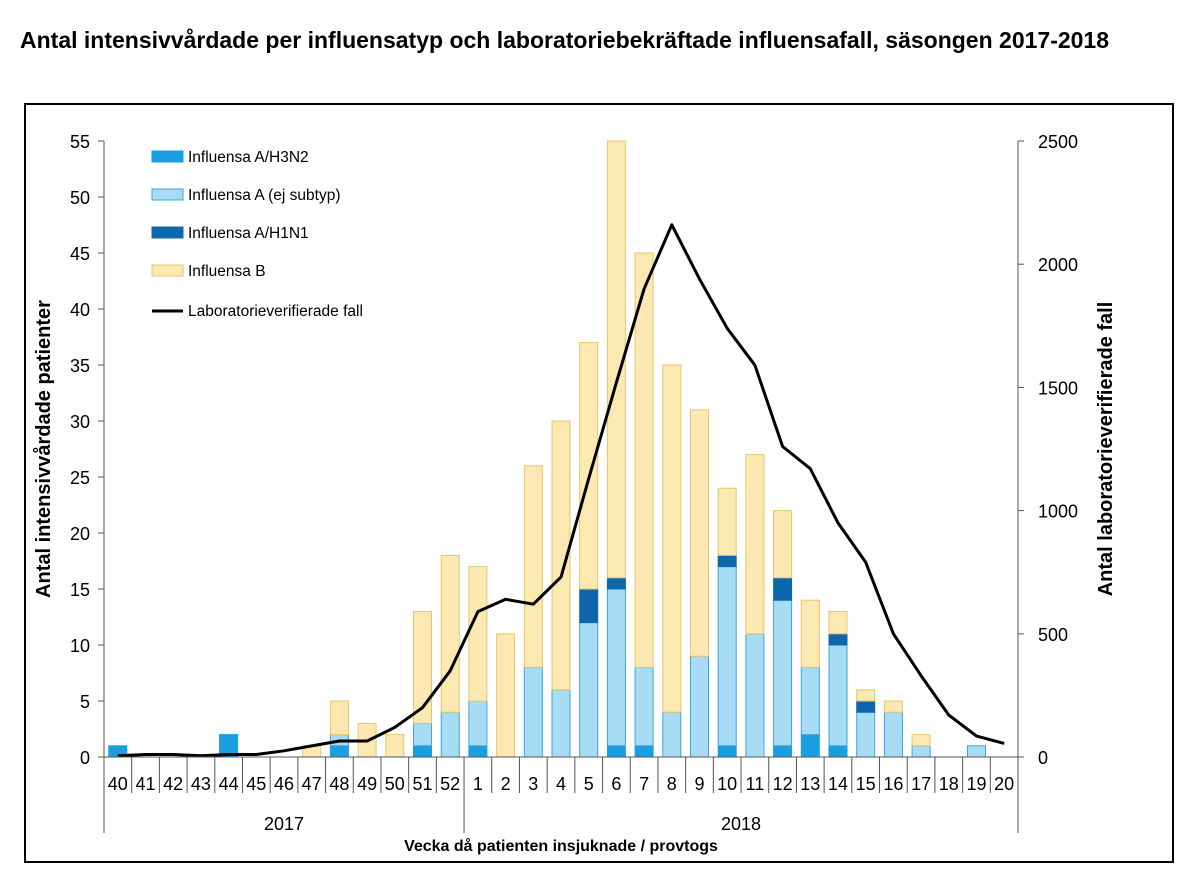 The image size is (1200, 883). Describe the element at coordinates (561, 784) in the screenshot. I see `x-tick-label: 4` at that location.